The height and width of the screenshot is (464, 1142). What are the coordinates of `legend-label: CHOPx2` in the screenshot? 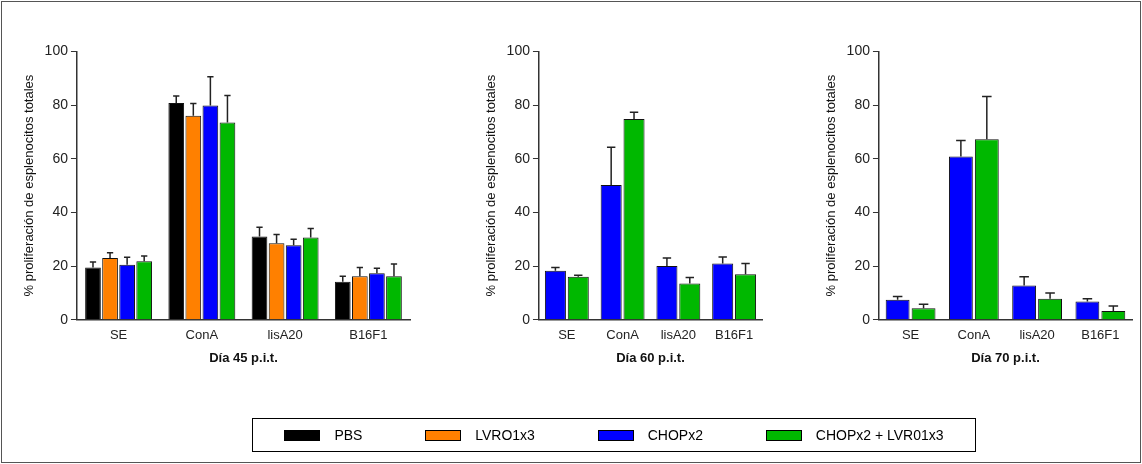 It's located at (675, 435).